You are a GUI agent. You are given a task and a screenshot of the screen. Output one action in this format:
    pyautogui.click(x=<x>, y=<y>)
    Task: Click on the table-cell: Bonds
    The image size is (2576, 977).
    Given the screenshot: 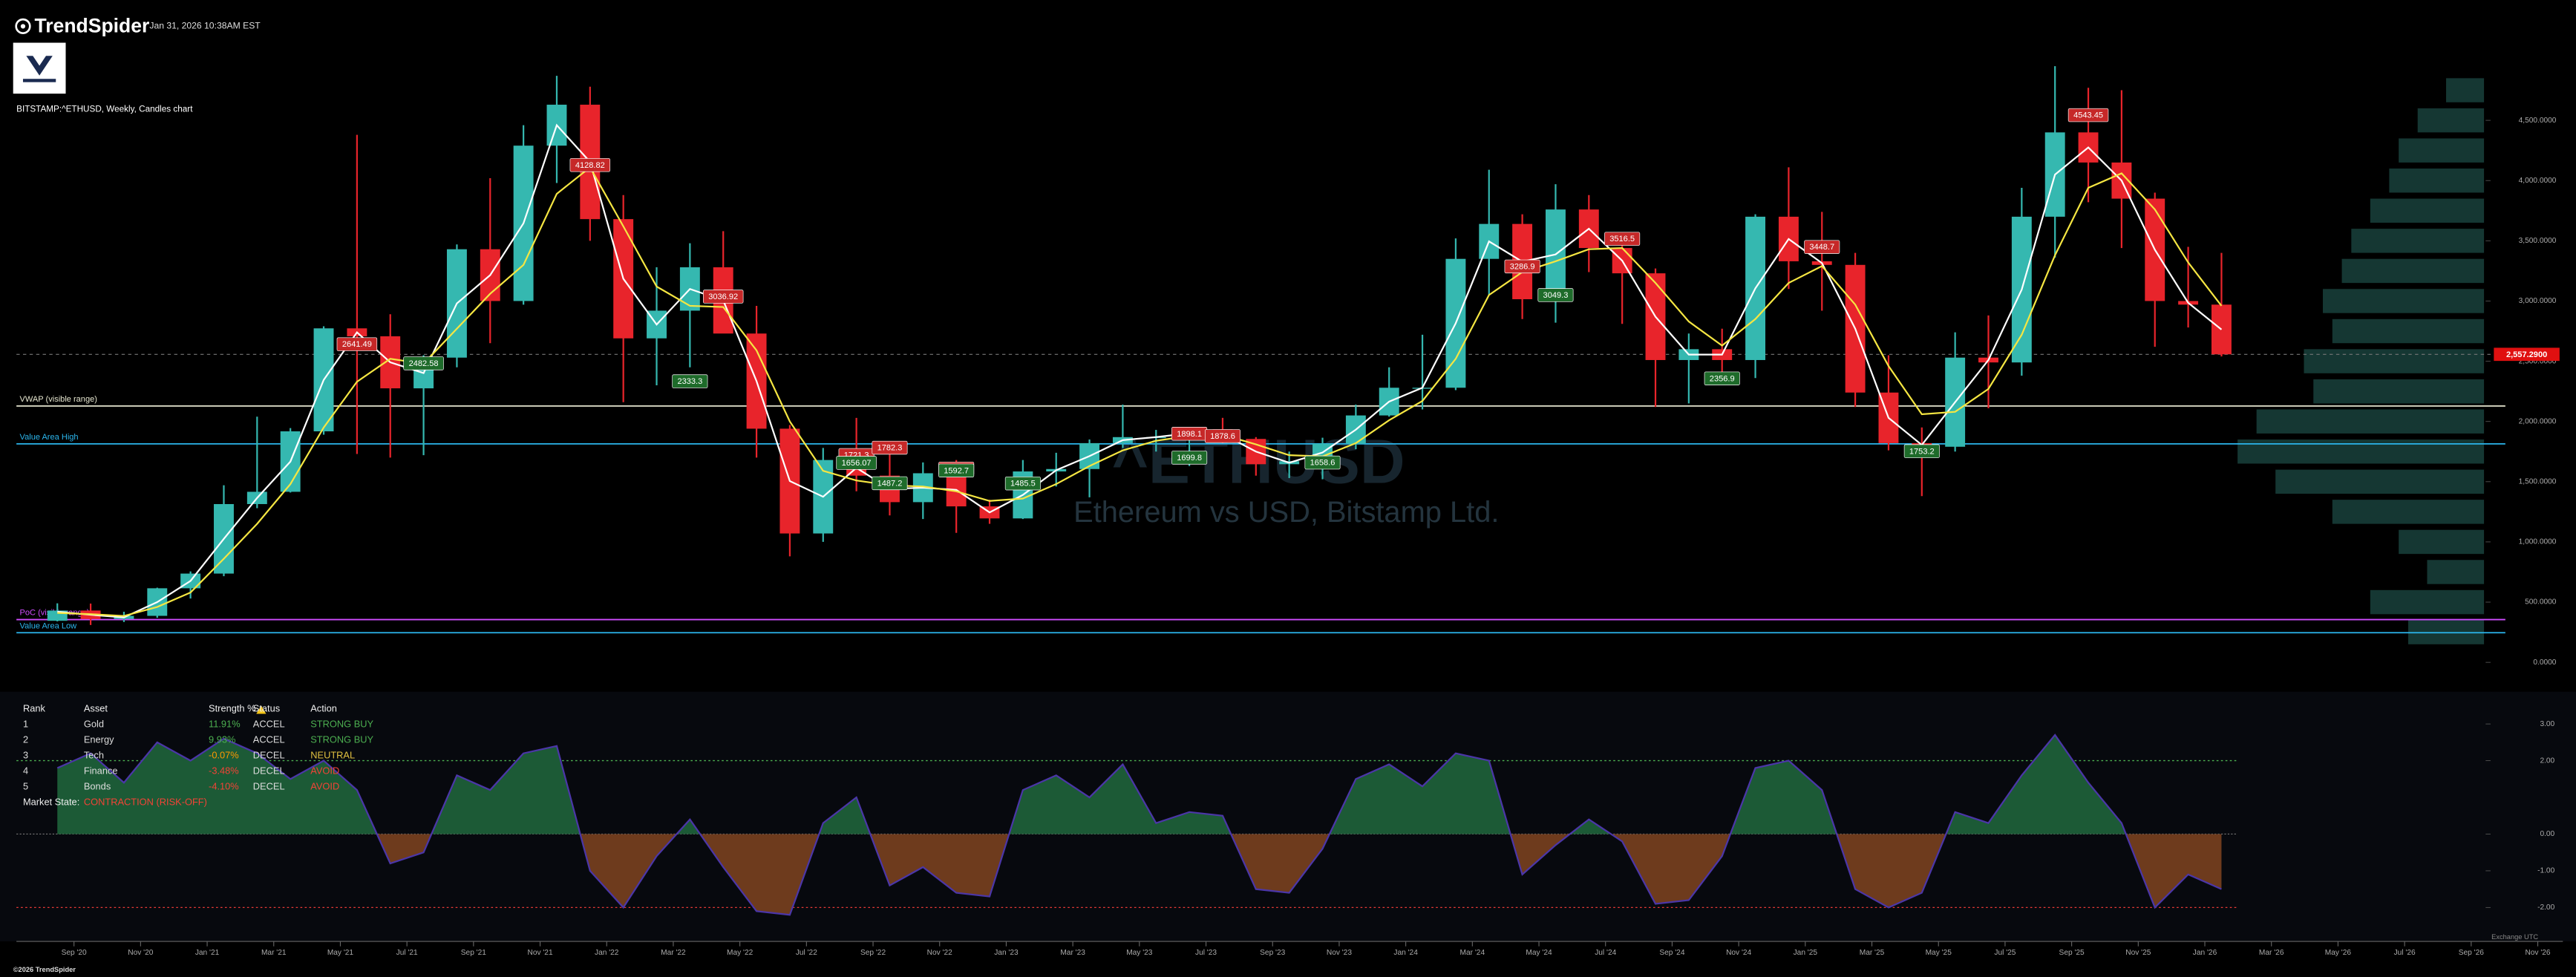 What is the action you would take?
    pyautogui.click(x=98, y=785)
    